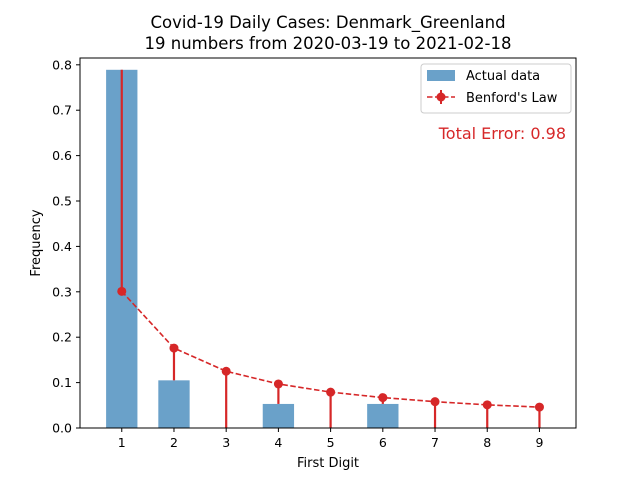 This screenshot has height=485, width=640. What do you see at coordinates (441, 97) in the screenshot?
I see `legend-swatch-benford-marker` at bounding box center [441, 97].